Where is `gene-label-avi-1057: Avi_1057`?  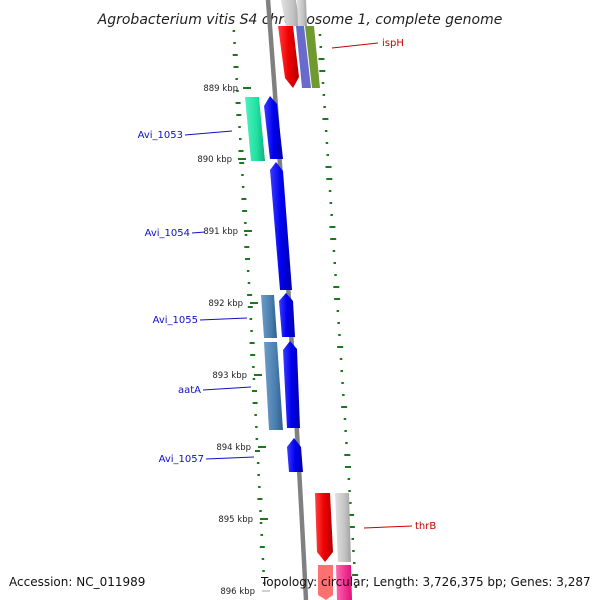 gene-label-avi-1057: Avi_1057 is located at coordinates (181, 459).